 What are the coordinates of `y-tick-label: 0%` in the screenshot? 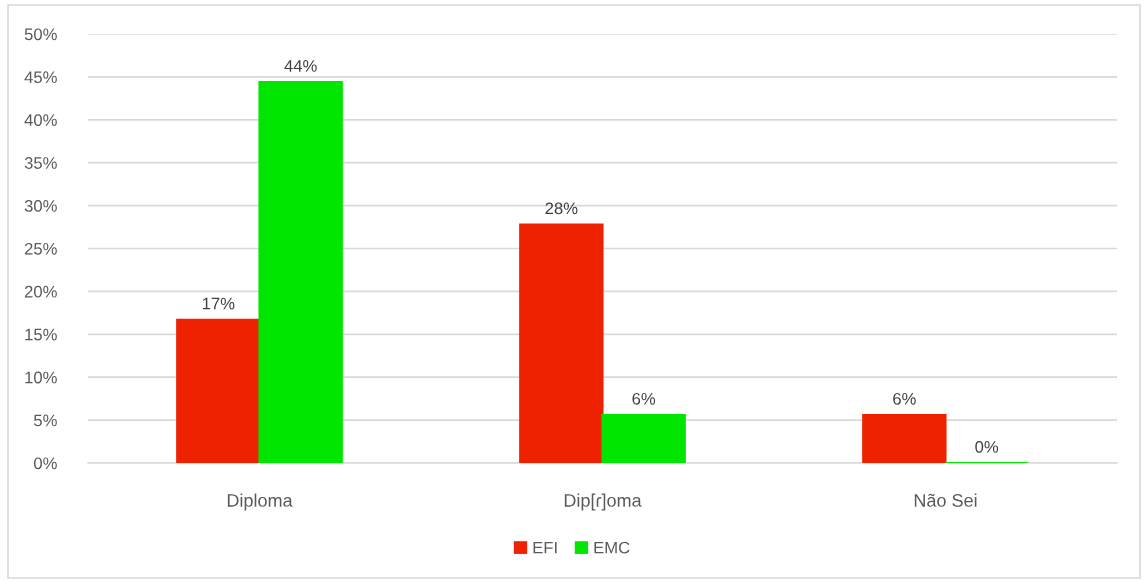 It's located at (45, 463).